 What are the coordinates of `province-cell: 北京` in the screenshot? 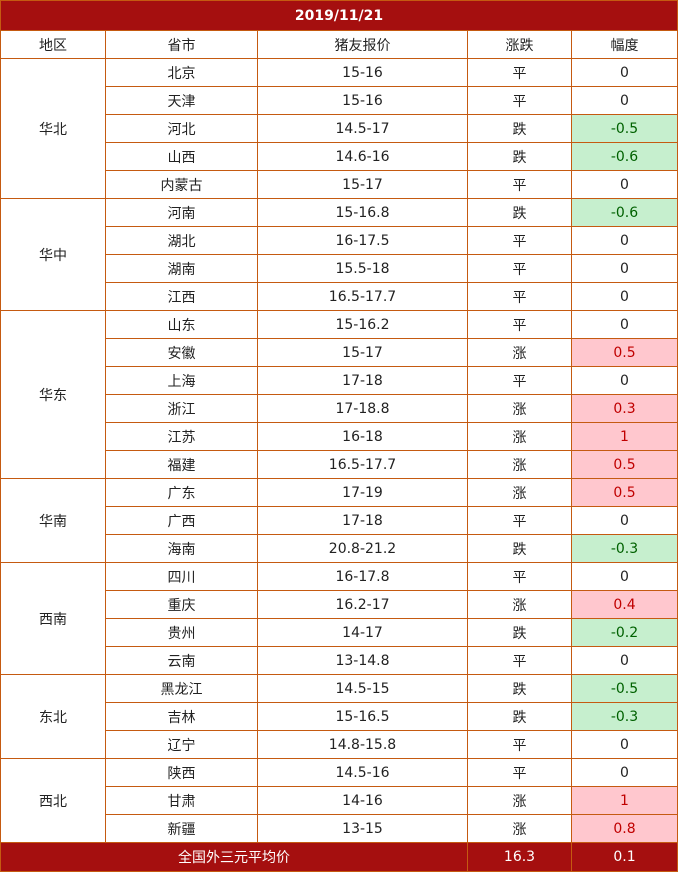 It's located at (181, 72).